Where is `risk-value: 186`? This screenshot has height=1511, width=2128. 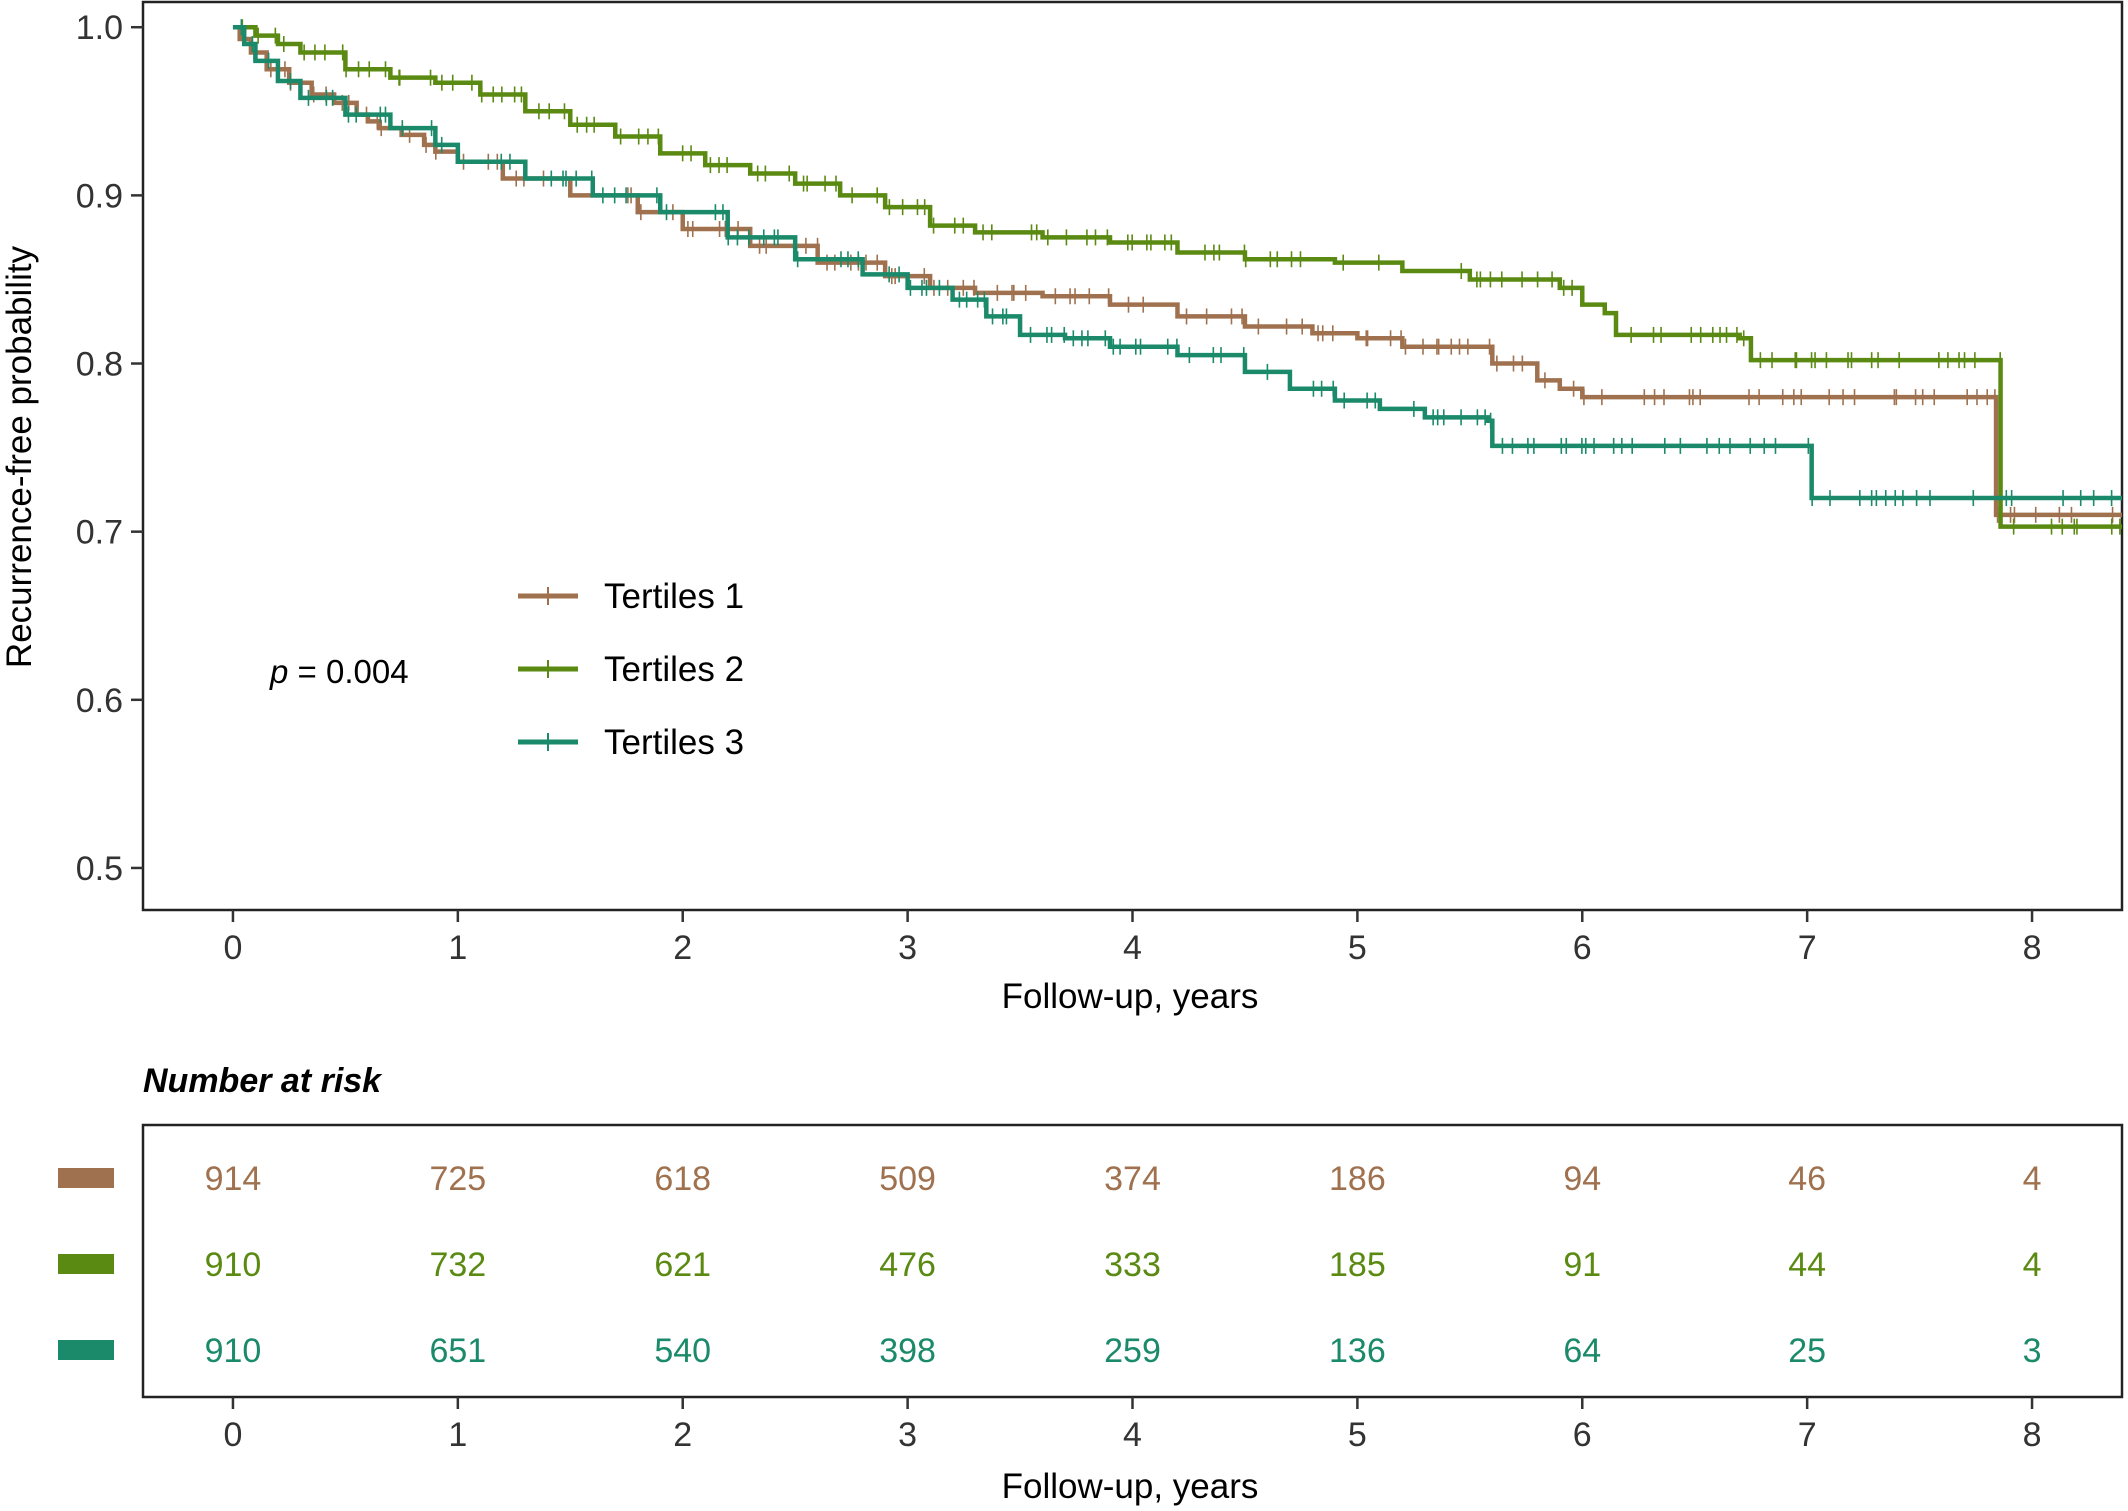
risk-value: 186 is located at coordinates (1357, 1179).